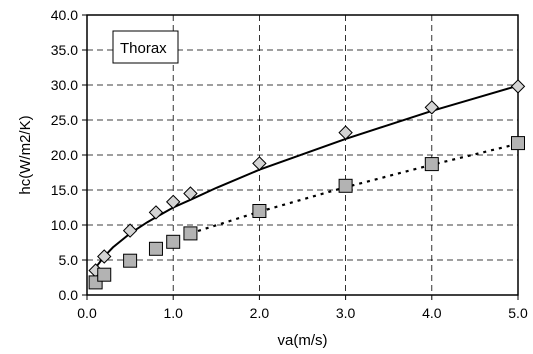 The image size is (533, 354). Describe the element at coordinates (64, 225) in the screenshot. I see `y-tick-label: 10.0` at that location.